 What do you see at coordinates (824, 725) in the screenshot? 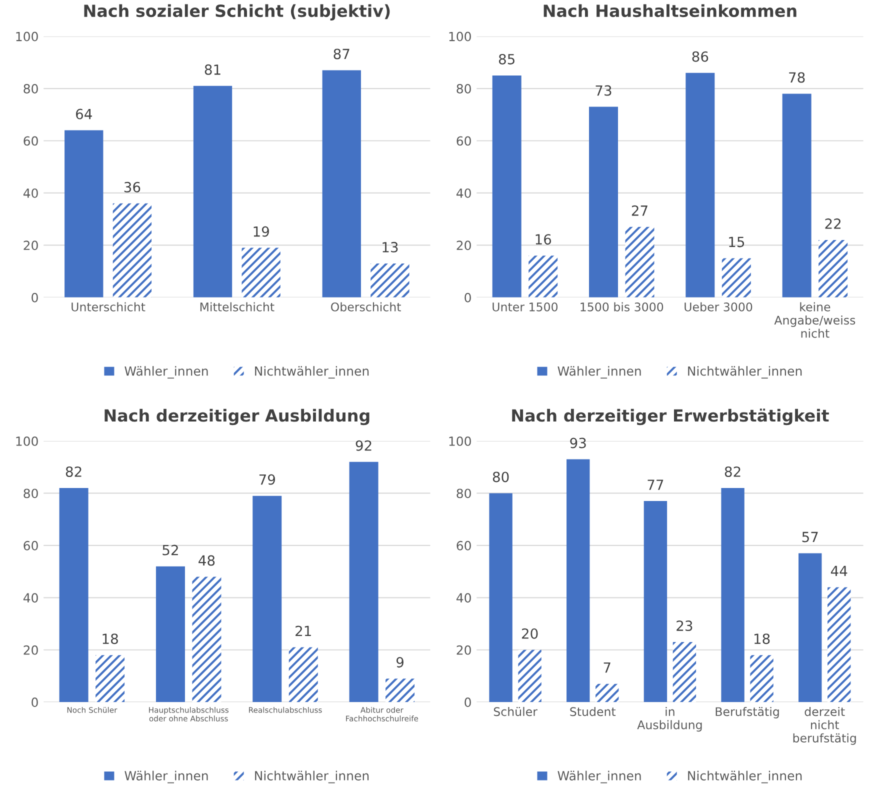
I see `x-tick-label: derzeit nicht berufstätig` at bounding box center [824, 725].